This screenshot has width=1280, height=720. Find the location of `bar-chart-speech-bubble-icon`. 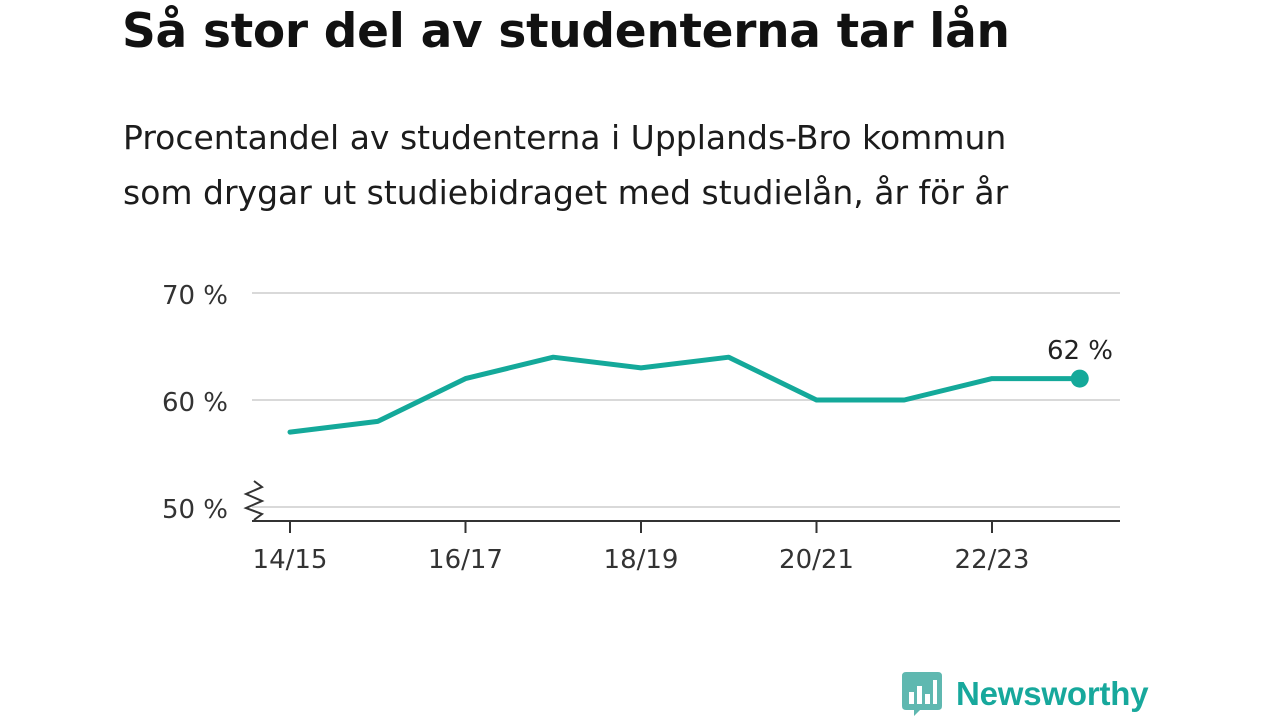

bar-chart-speech-bubble-icon is located at coordinates (922, 694).